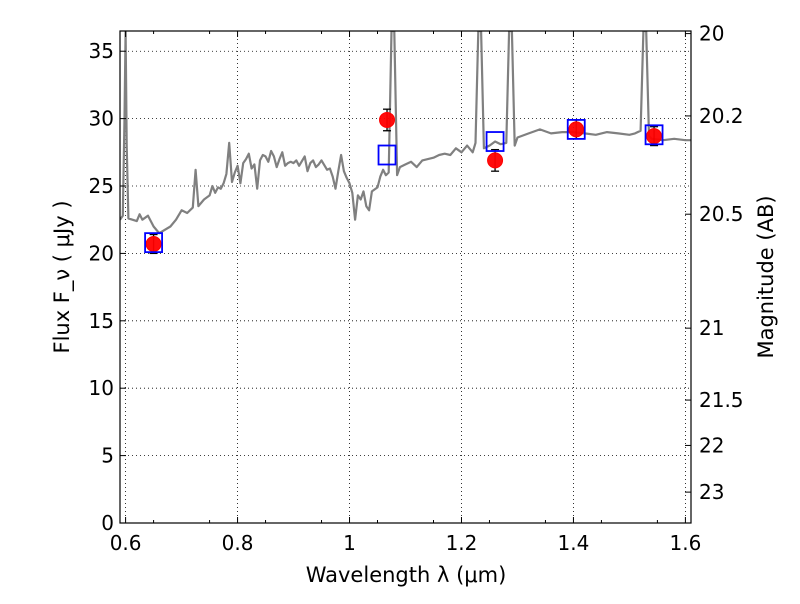  What do you see at coordinates (711, 492) in the screenshot?
I see `right-axis-tick-label: 23` at bounding box center [711, 492].